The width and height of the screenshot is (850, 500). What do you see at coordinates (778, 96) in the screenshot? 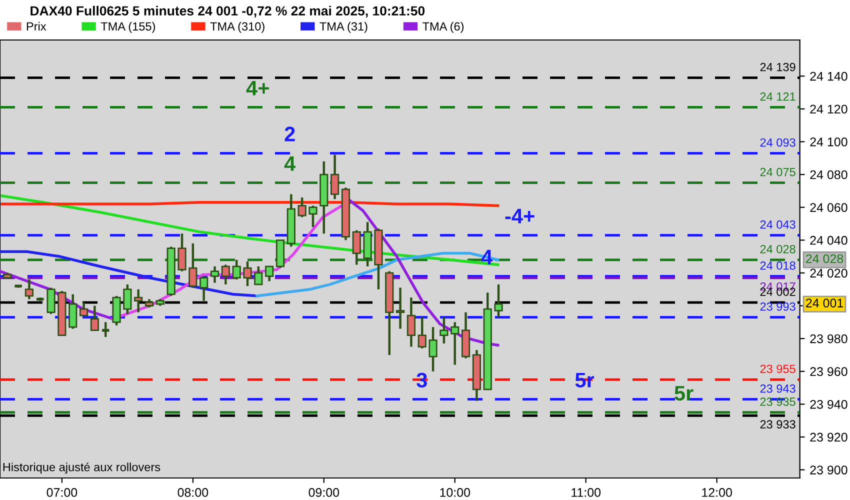
I see `ref-line-label: 24 121` at bounding box center [778, 96].